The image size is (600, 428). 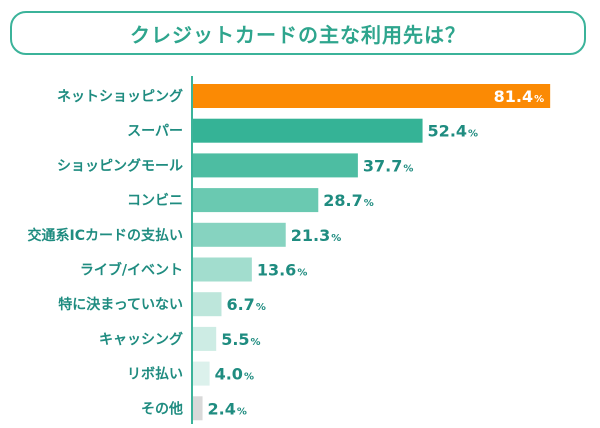 What do you see at coordinates (234, 374) in the screenshot?
I see `value-label: 4.0%` at bounding box center [234, 374].